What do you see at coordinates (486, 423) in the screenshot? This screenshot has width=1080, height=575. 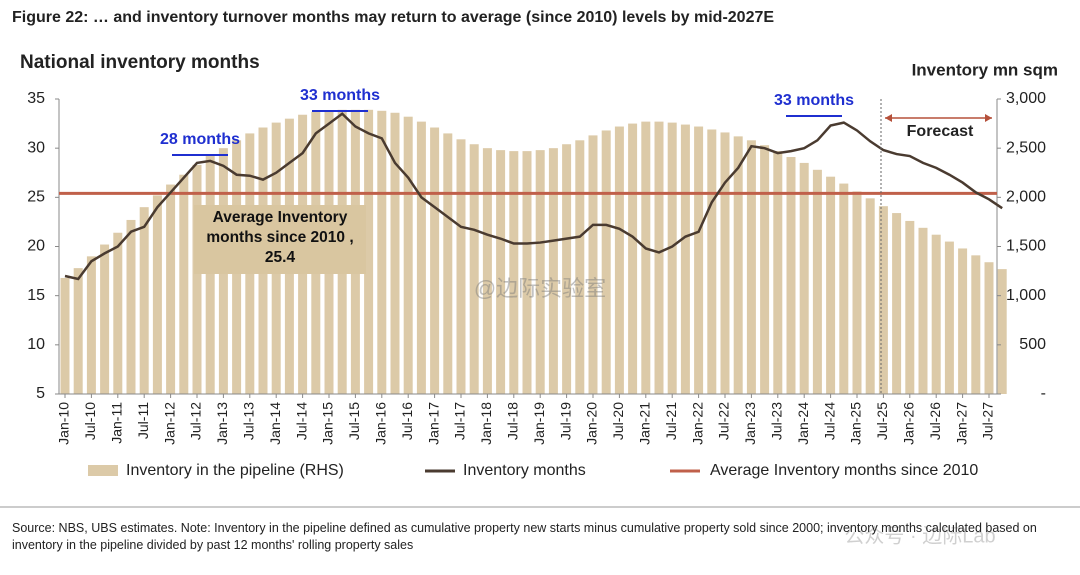 I see `x-tick-label: Jan-18` at bounding box center [486, 423].